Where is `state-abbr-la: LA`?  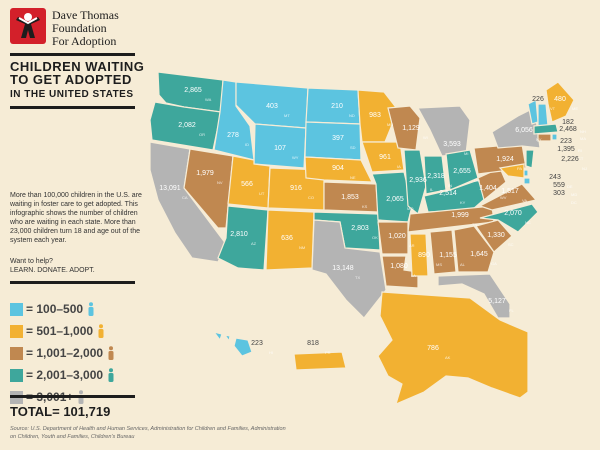 state-abbr-la: LA is located at coordinates (413, 275).